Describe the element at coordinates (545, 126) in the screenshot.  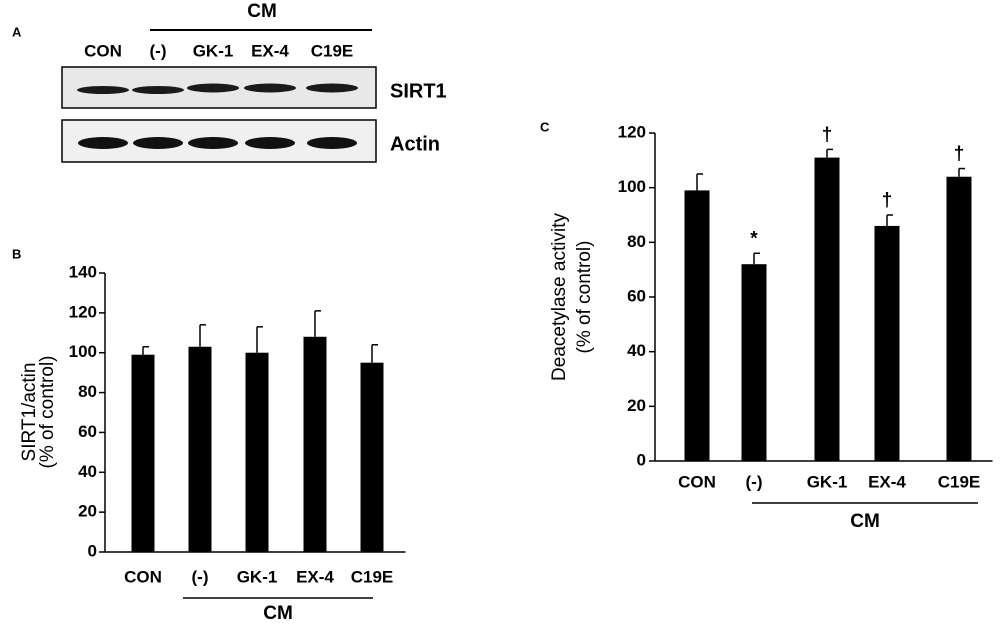
I see `panel-label: C` at that location.